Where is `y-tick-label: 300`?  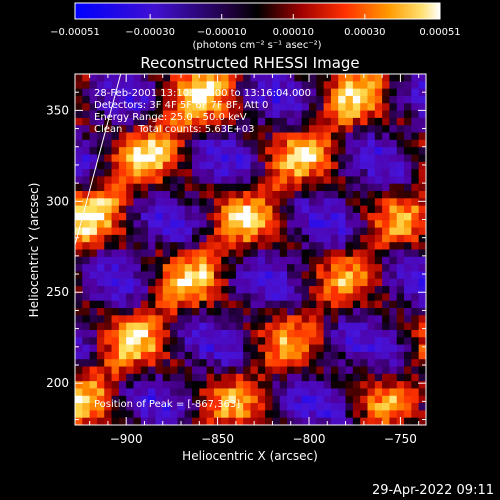 y-tick-label: 300 is located at coordinates (57, 201).